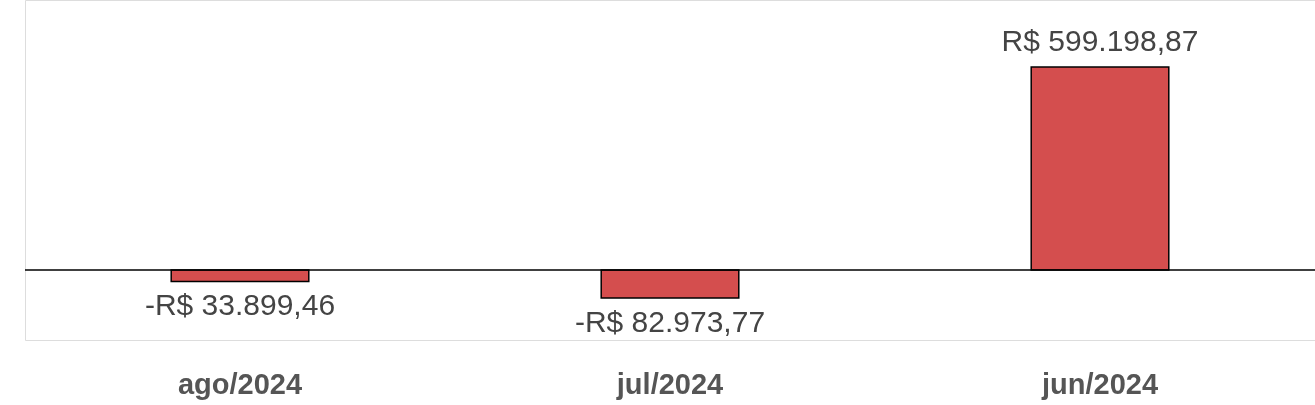  What do you see at coordinates (240, 383) in the screenshot?
I see `x-tick-label: ago/2024` at bounding box center [240, 383].